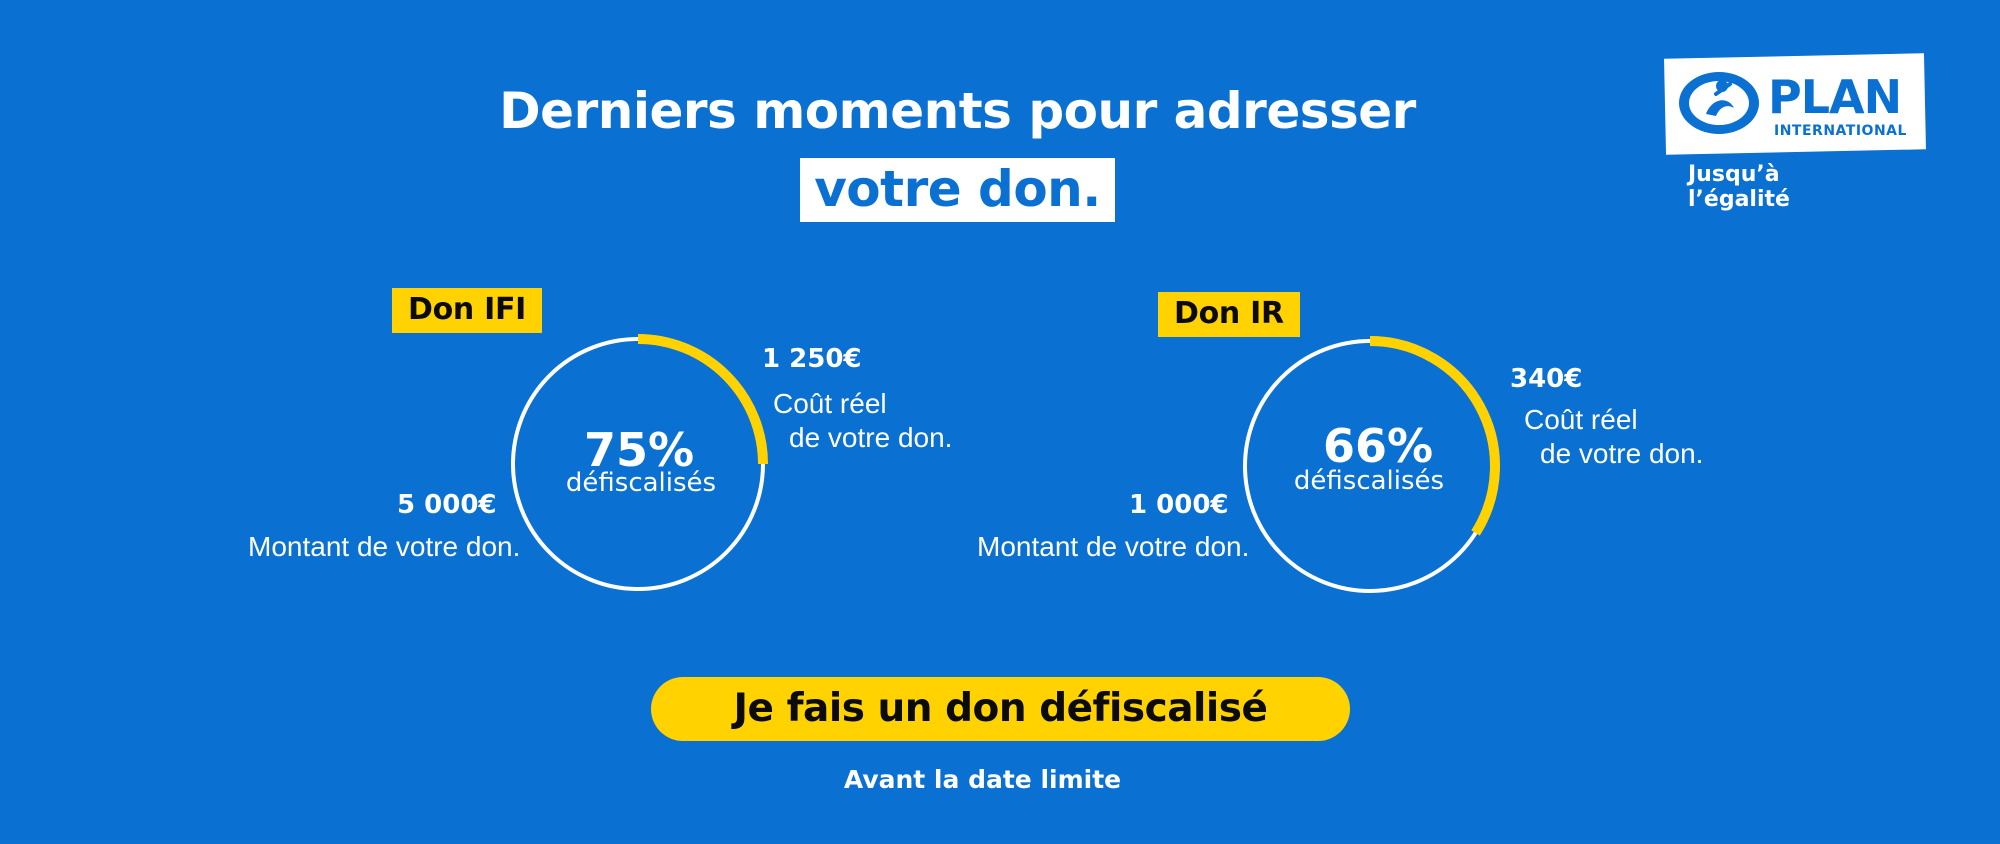 The width and height of the screenshot is (2000, 844). What do you see at coordinates (871, 437) in the screenshot?
I see `cost-caption-line2-ifi: de votre don.` at bounding box center [871, 437].